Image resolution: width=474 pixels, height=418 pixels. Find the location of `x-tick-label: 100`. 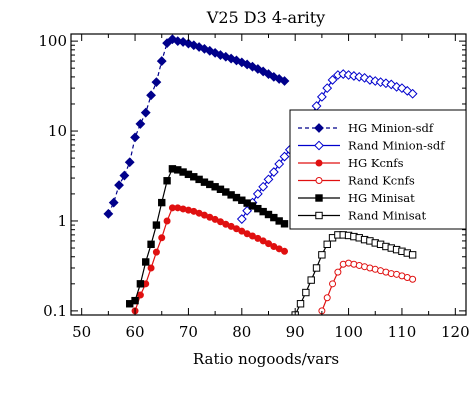

x-tick-label: 100 is located at coordinates (348, 332).